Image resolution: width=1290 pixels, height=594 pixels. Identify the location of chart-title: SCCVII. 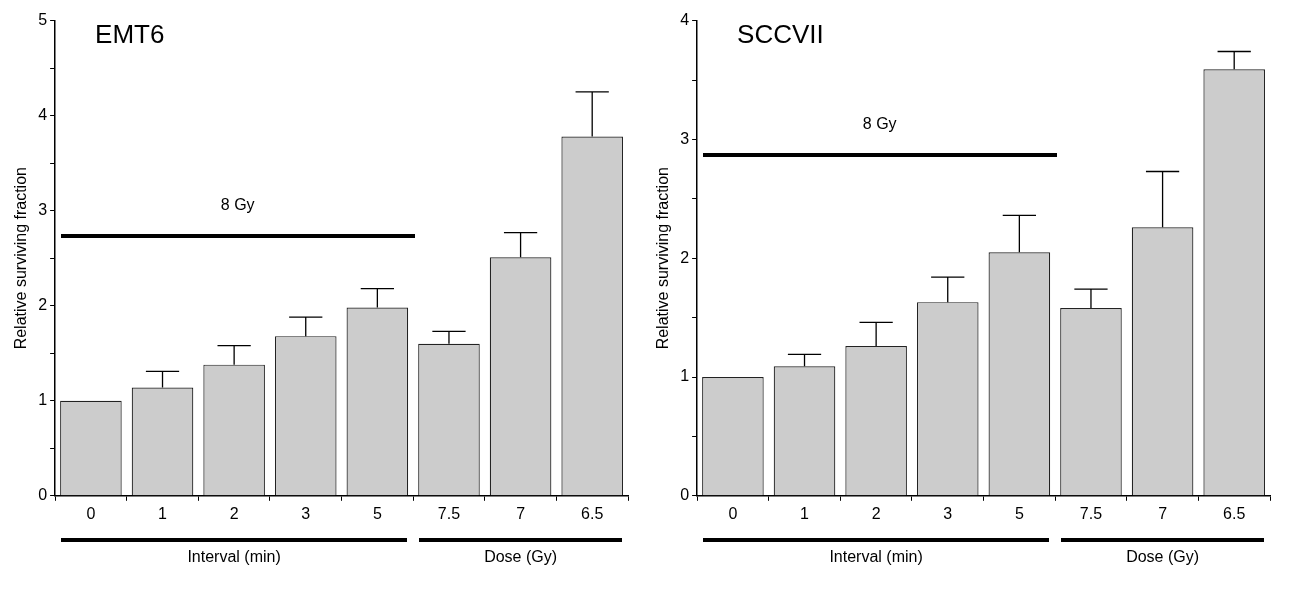
(780, 33).